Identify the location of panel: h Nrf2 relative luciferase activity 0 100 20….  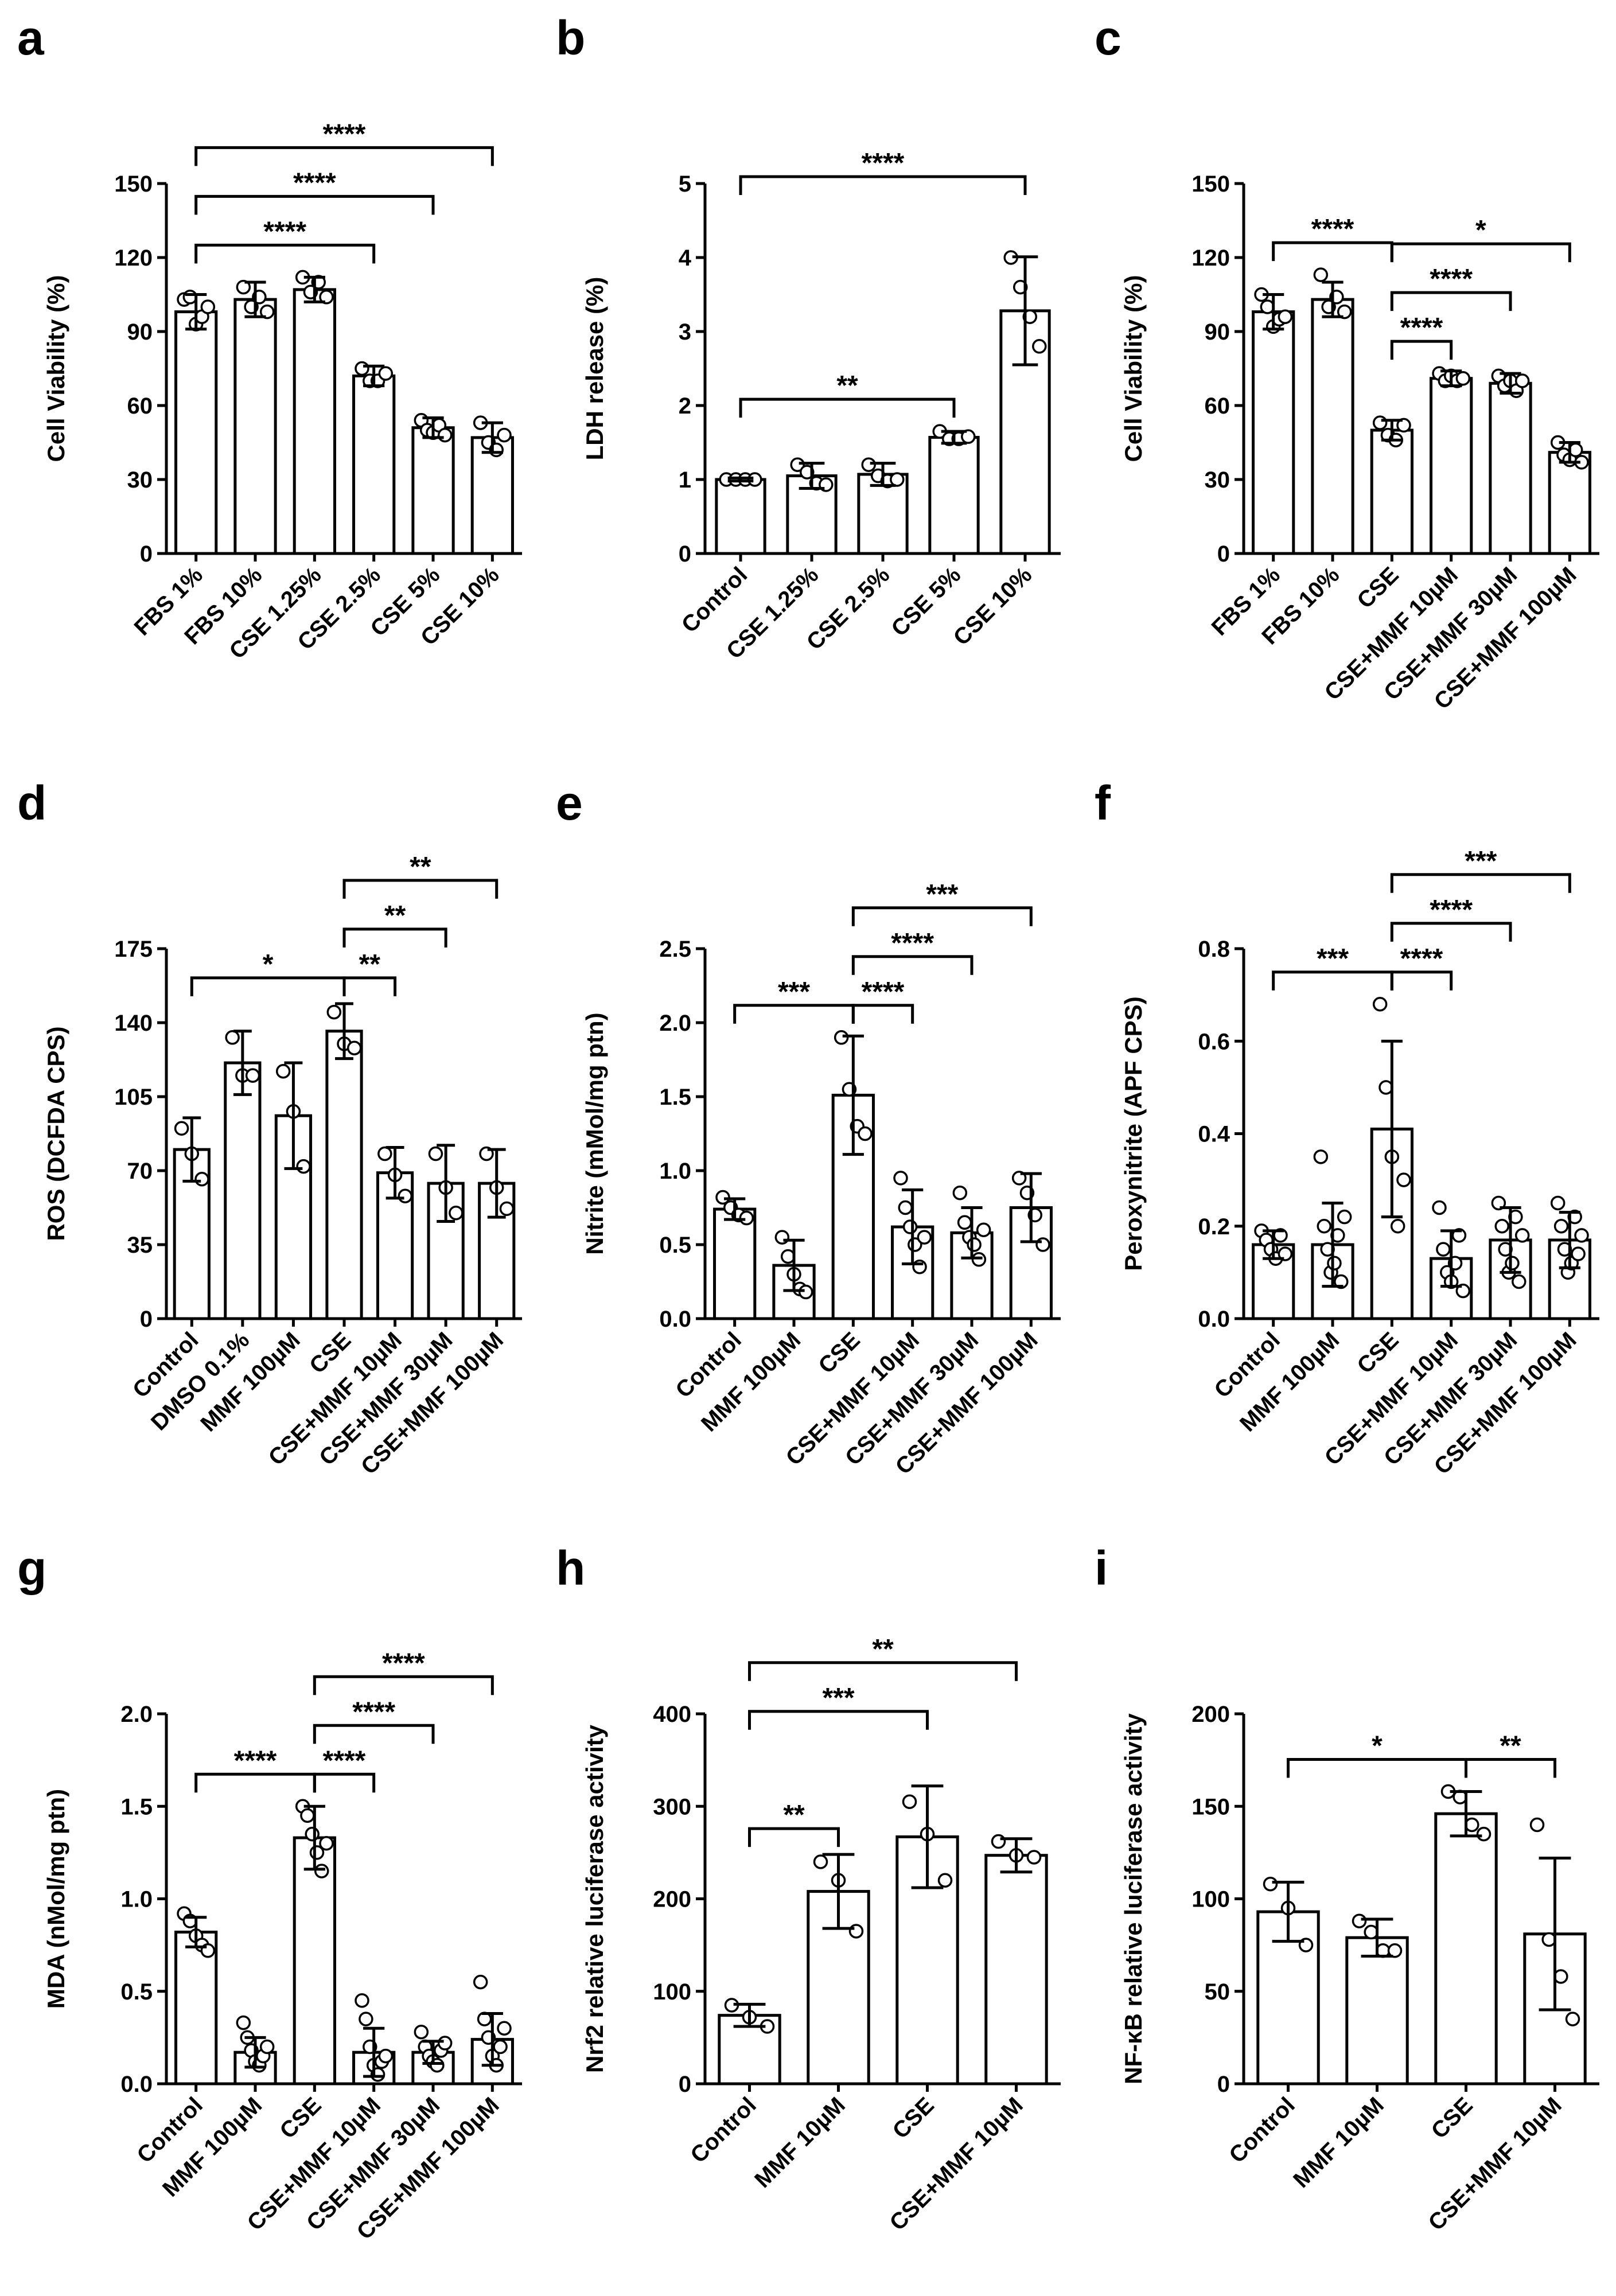
(808, 1888).